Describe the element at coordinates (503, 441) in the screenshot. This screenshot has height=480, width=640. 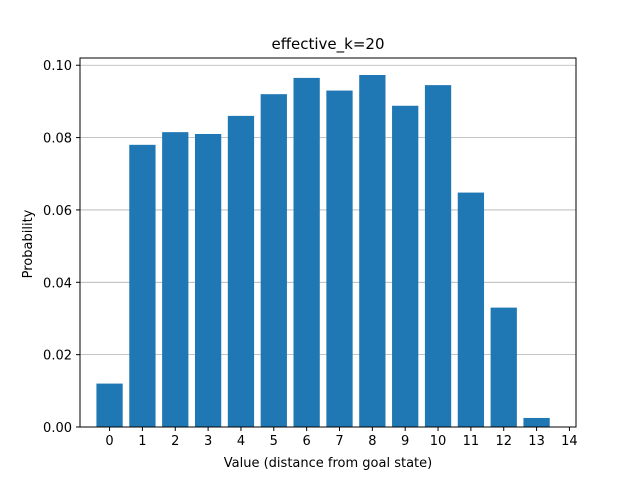
I see `x-tick-label: 12` at that location.